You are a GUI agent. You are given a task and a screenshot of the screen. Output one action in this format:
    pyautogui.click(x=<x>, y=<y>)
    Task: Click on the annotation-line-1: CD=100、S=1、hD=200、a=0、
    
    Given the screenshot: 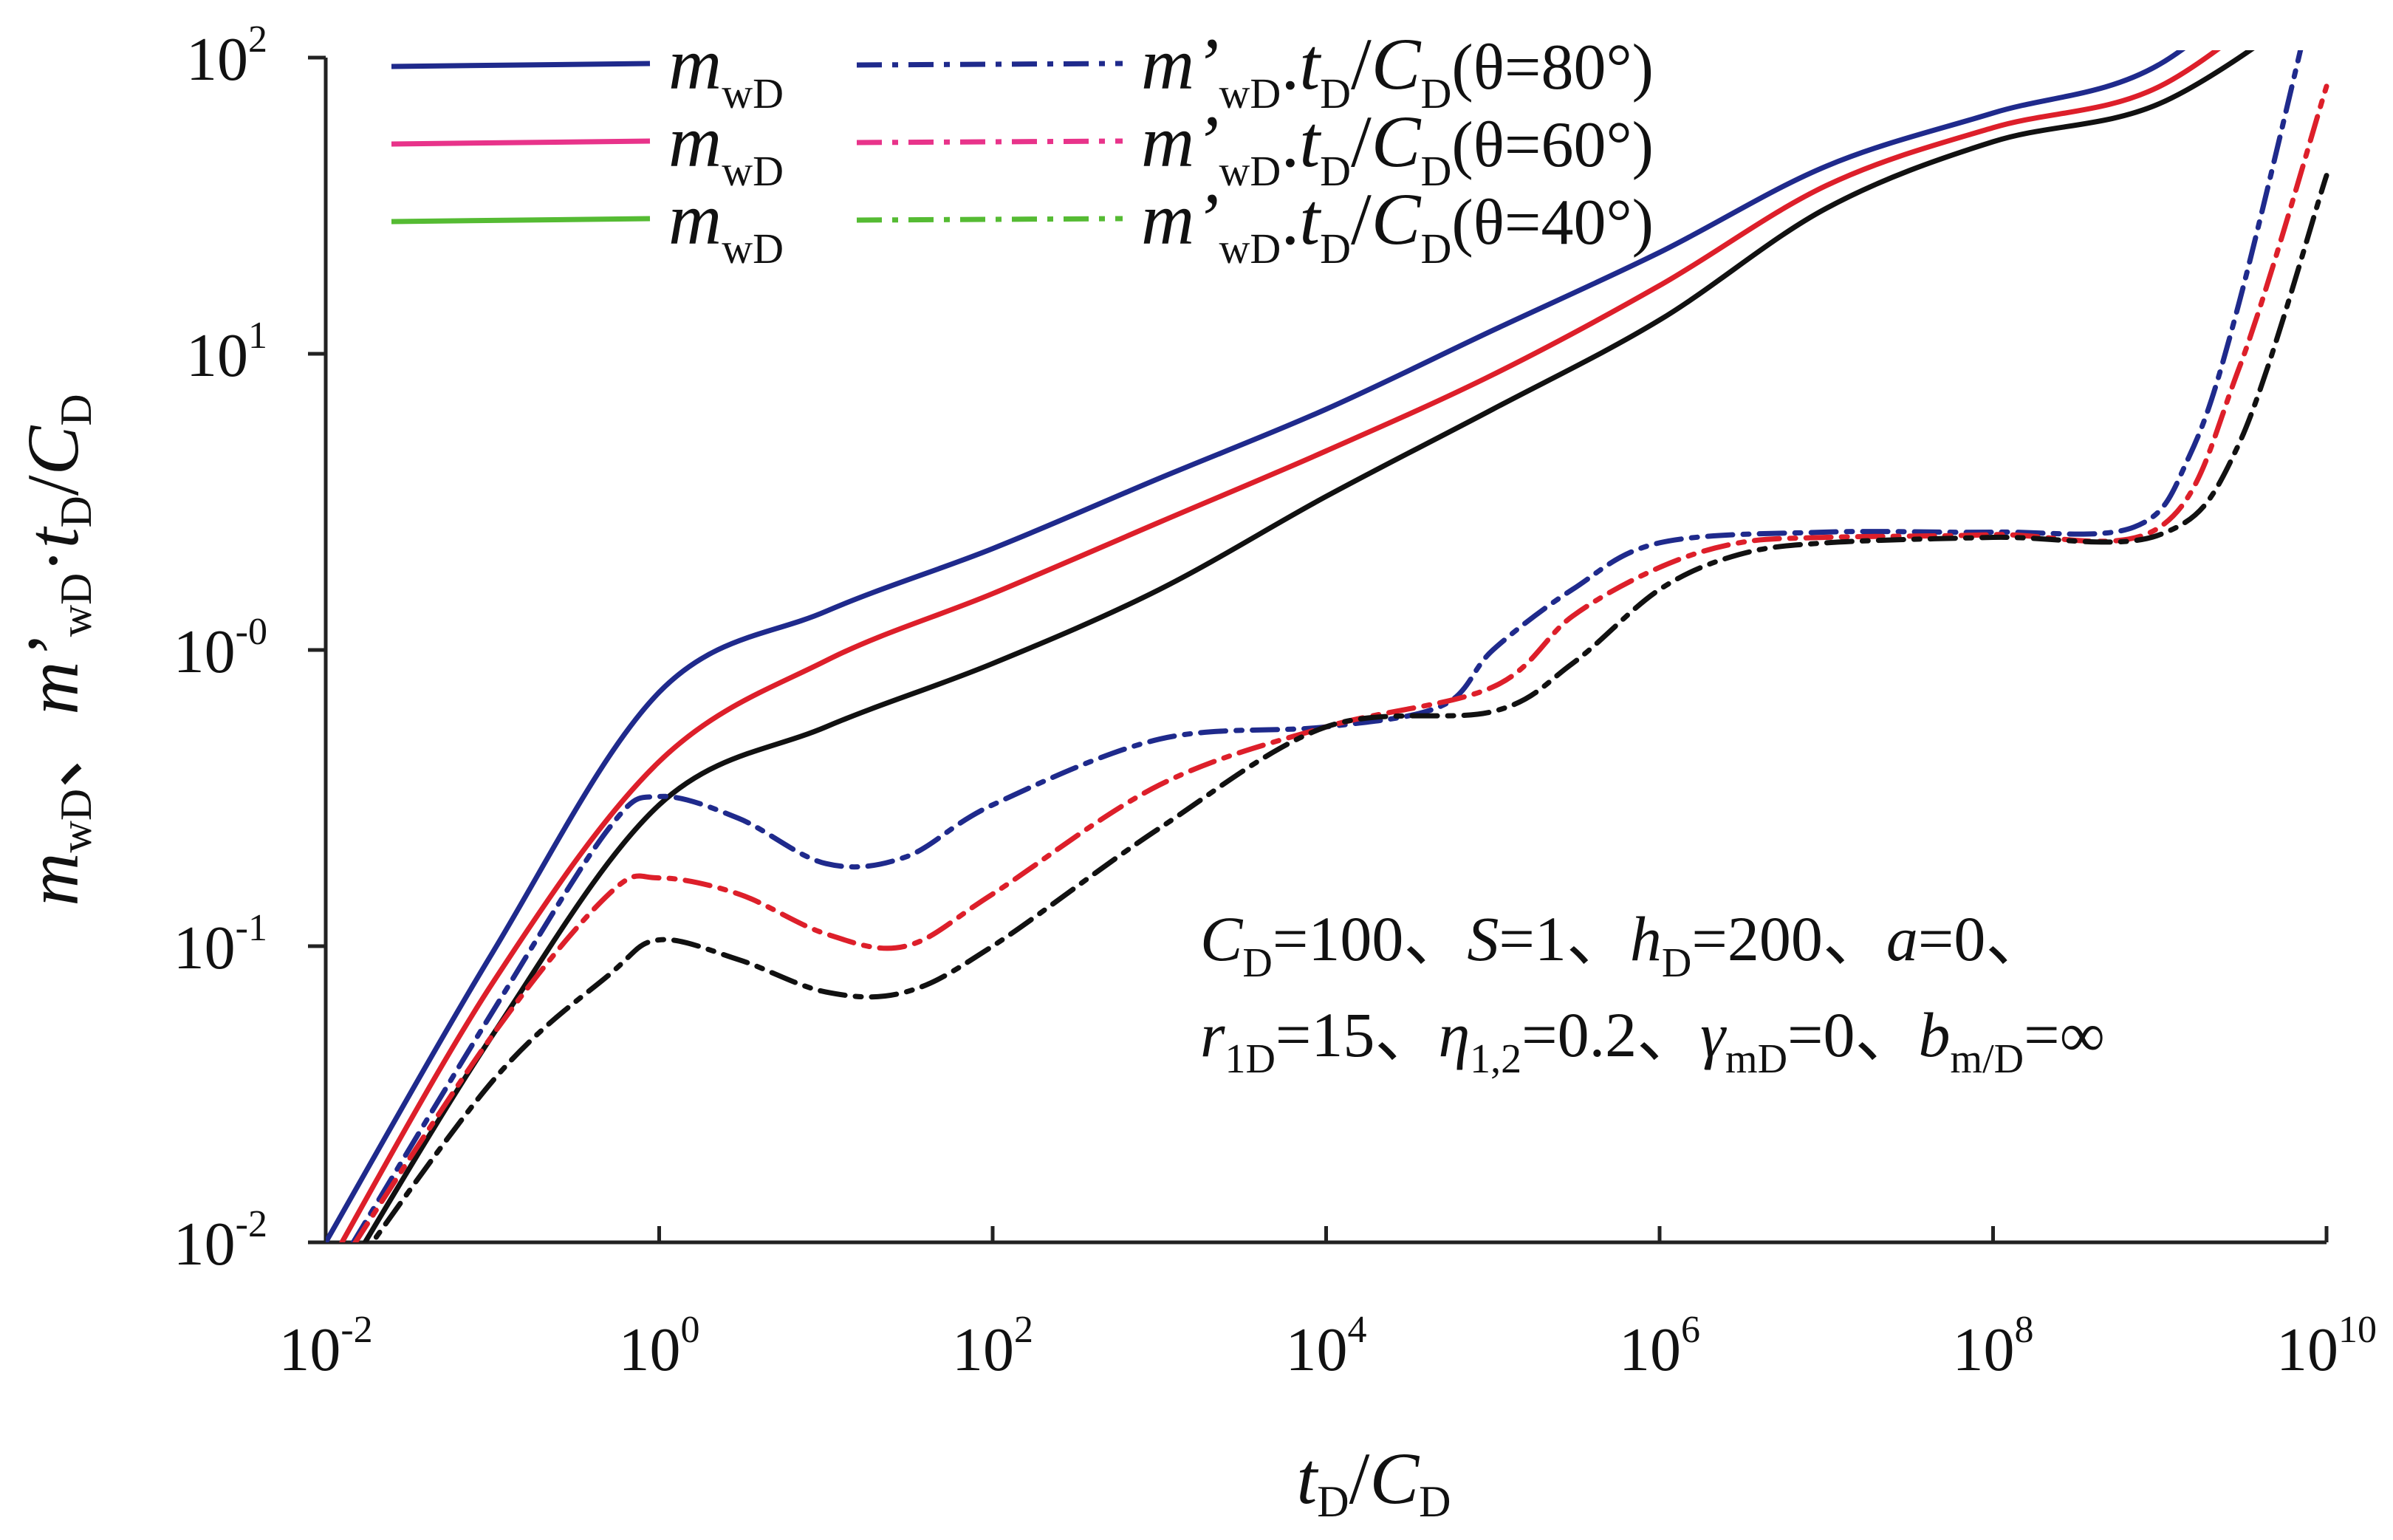 What is the action you would take?
    pyautogui.click(x=1624, y=944)
    